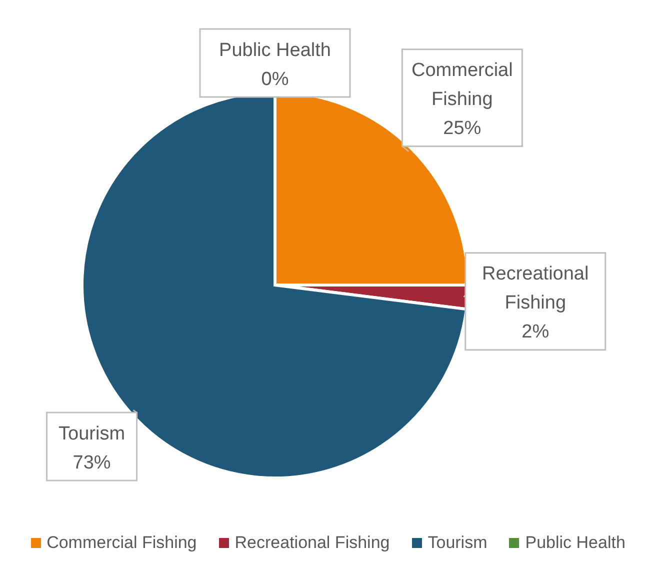 The image size is (655, 565). What do you see at coordinates (457, 543) in the screenshot?
I see `legend-label: Tourism` at bounding box center [457, 543].